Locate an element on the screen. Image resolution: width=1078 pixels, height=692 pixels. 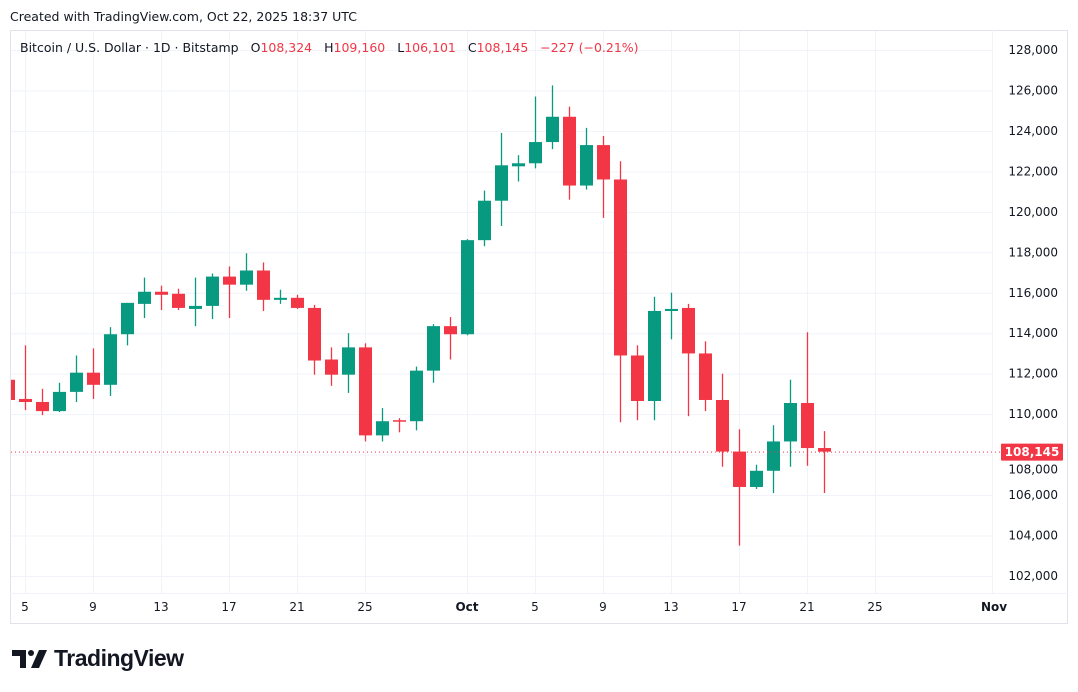
last-price-badge is located at coordinates (1032, 452).